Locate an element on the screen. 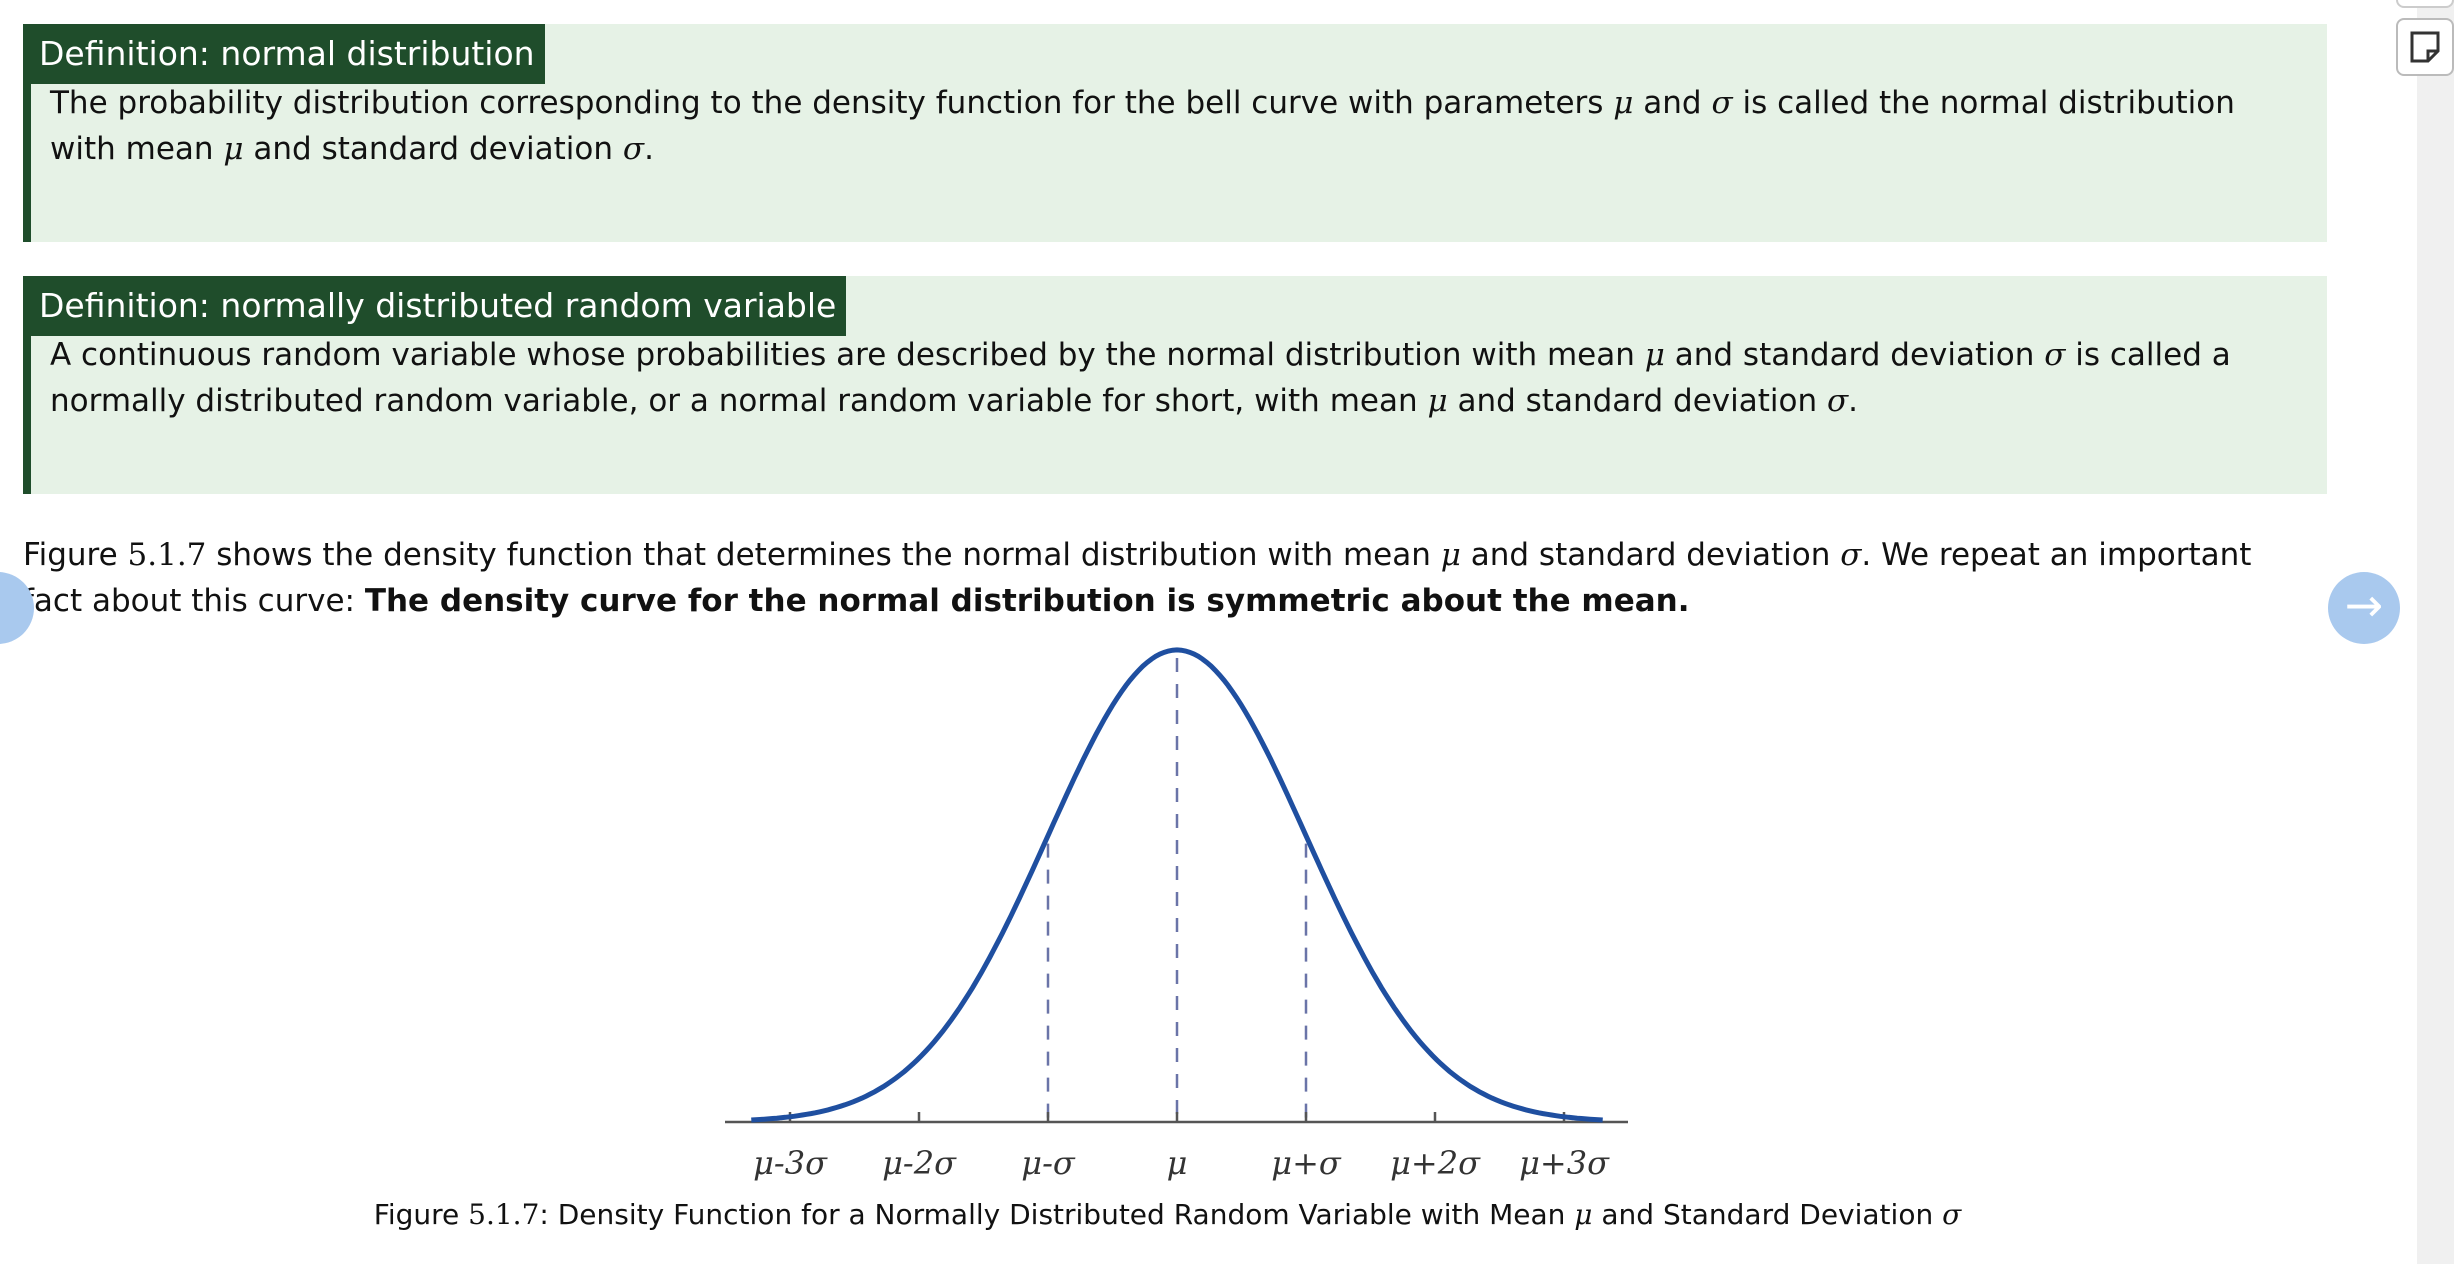 The height and width of the screenshot is (1264, 2454). x-tick-label: μ is located at coordinates (1177, 1163).